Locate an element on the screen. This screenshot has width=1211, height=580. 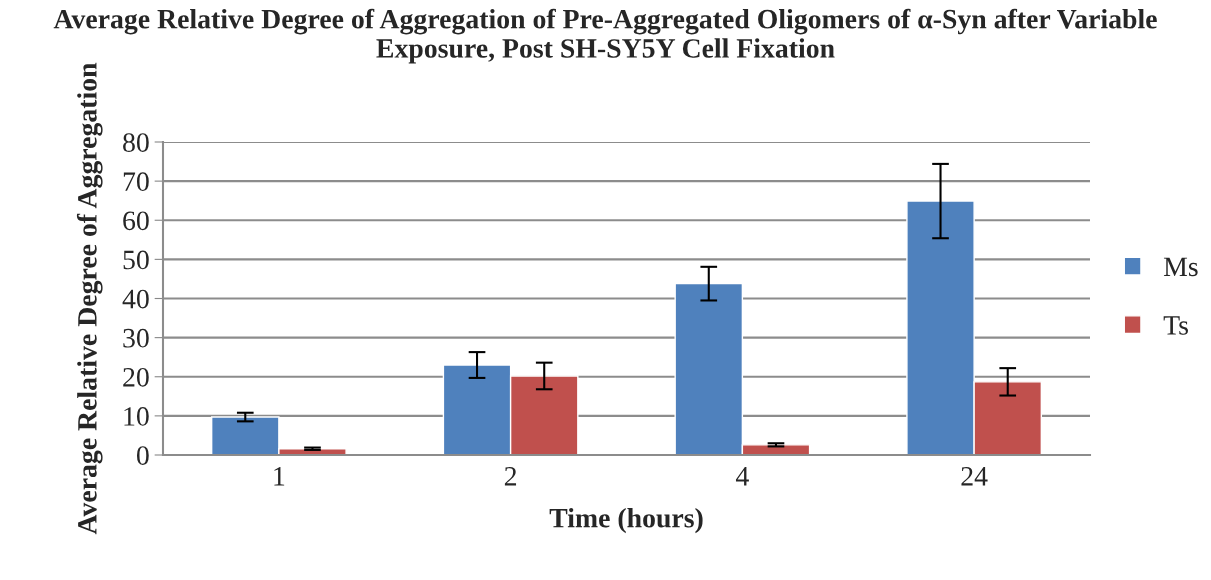
chart-title: Average Relative Degree of Aggregation of Pre-Aggregated Oligomers of α-Syn after Variable Exposure, Post SH-SY5Y Cell Fixation is located at coordinates (605, 36).